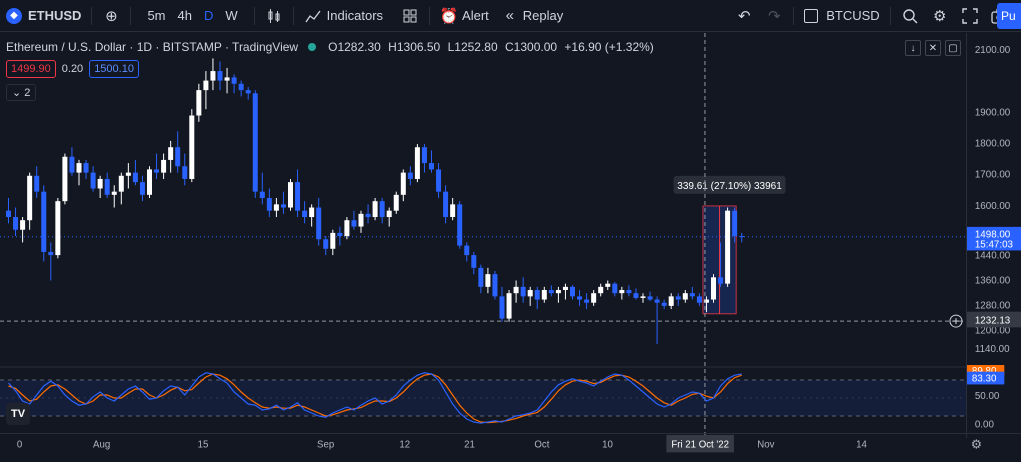 The width and height of the screenshot is (1021, 462). Describe the element at coordinates (970, 16) in the screenshot. I see `fullscreen-button` at that location.